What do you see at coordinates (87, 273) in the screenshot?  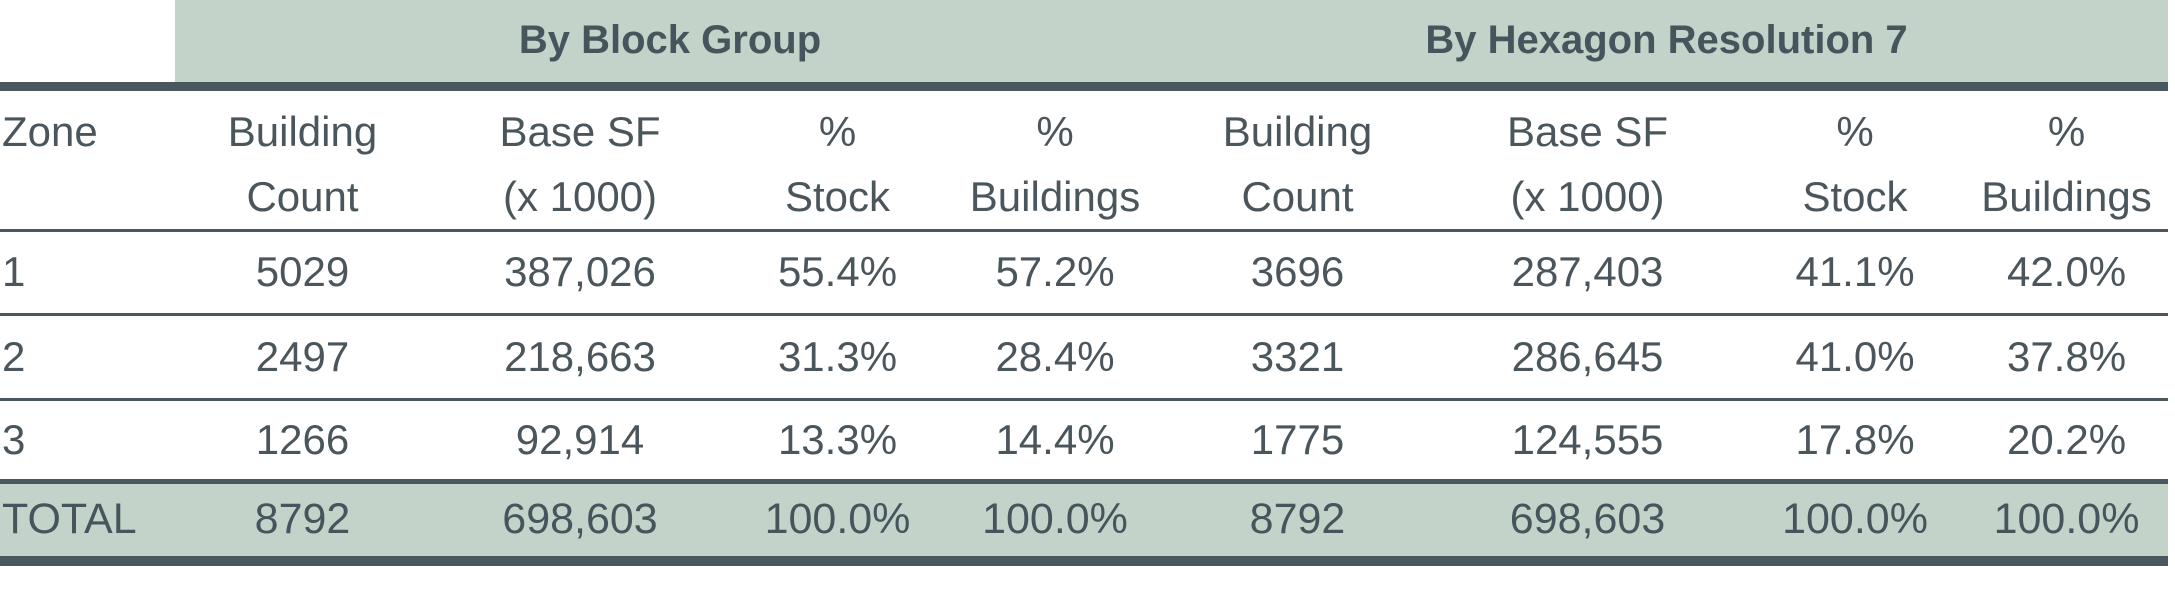 I see `zone-cell: 1` at bounding box center [87, 273].